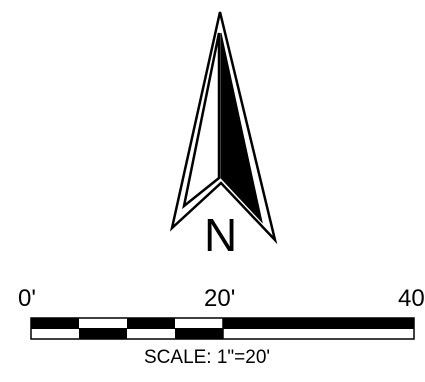  Describe the element at coordinates (411, 298) in the screenshot. I see `scale-tick-label-40: 40` at that location.